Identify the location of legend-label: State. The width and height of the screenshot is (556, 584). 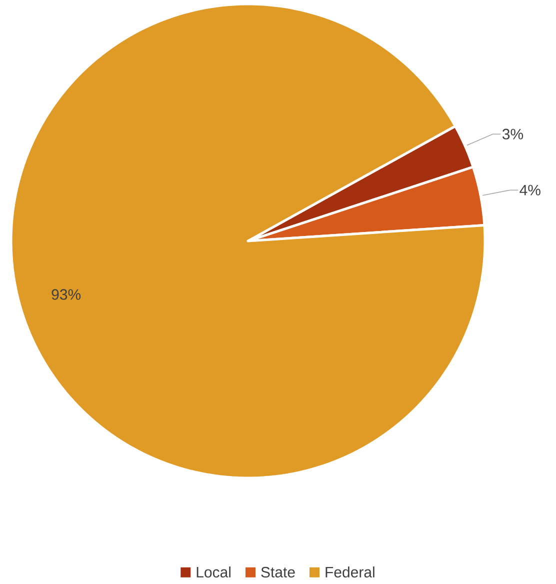
(278, 572).